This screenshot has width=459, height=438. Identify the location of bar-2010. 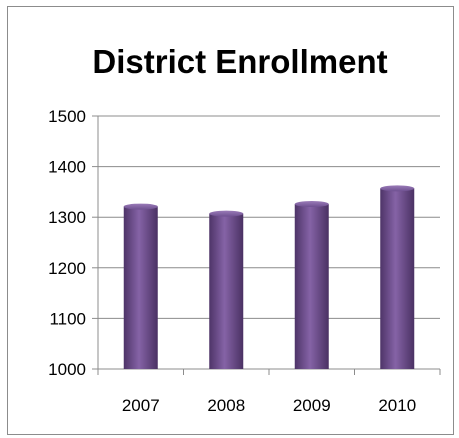
(397, 278).